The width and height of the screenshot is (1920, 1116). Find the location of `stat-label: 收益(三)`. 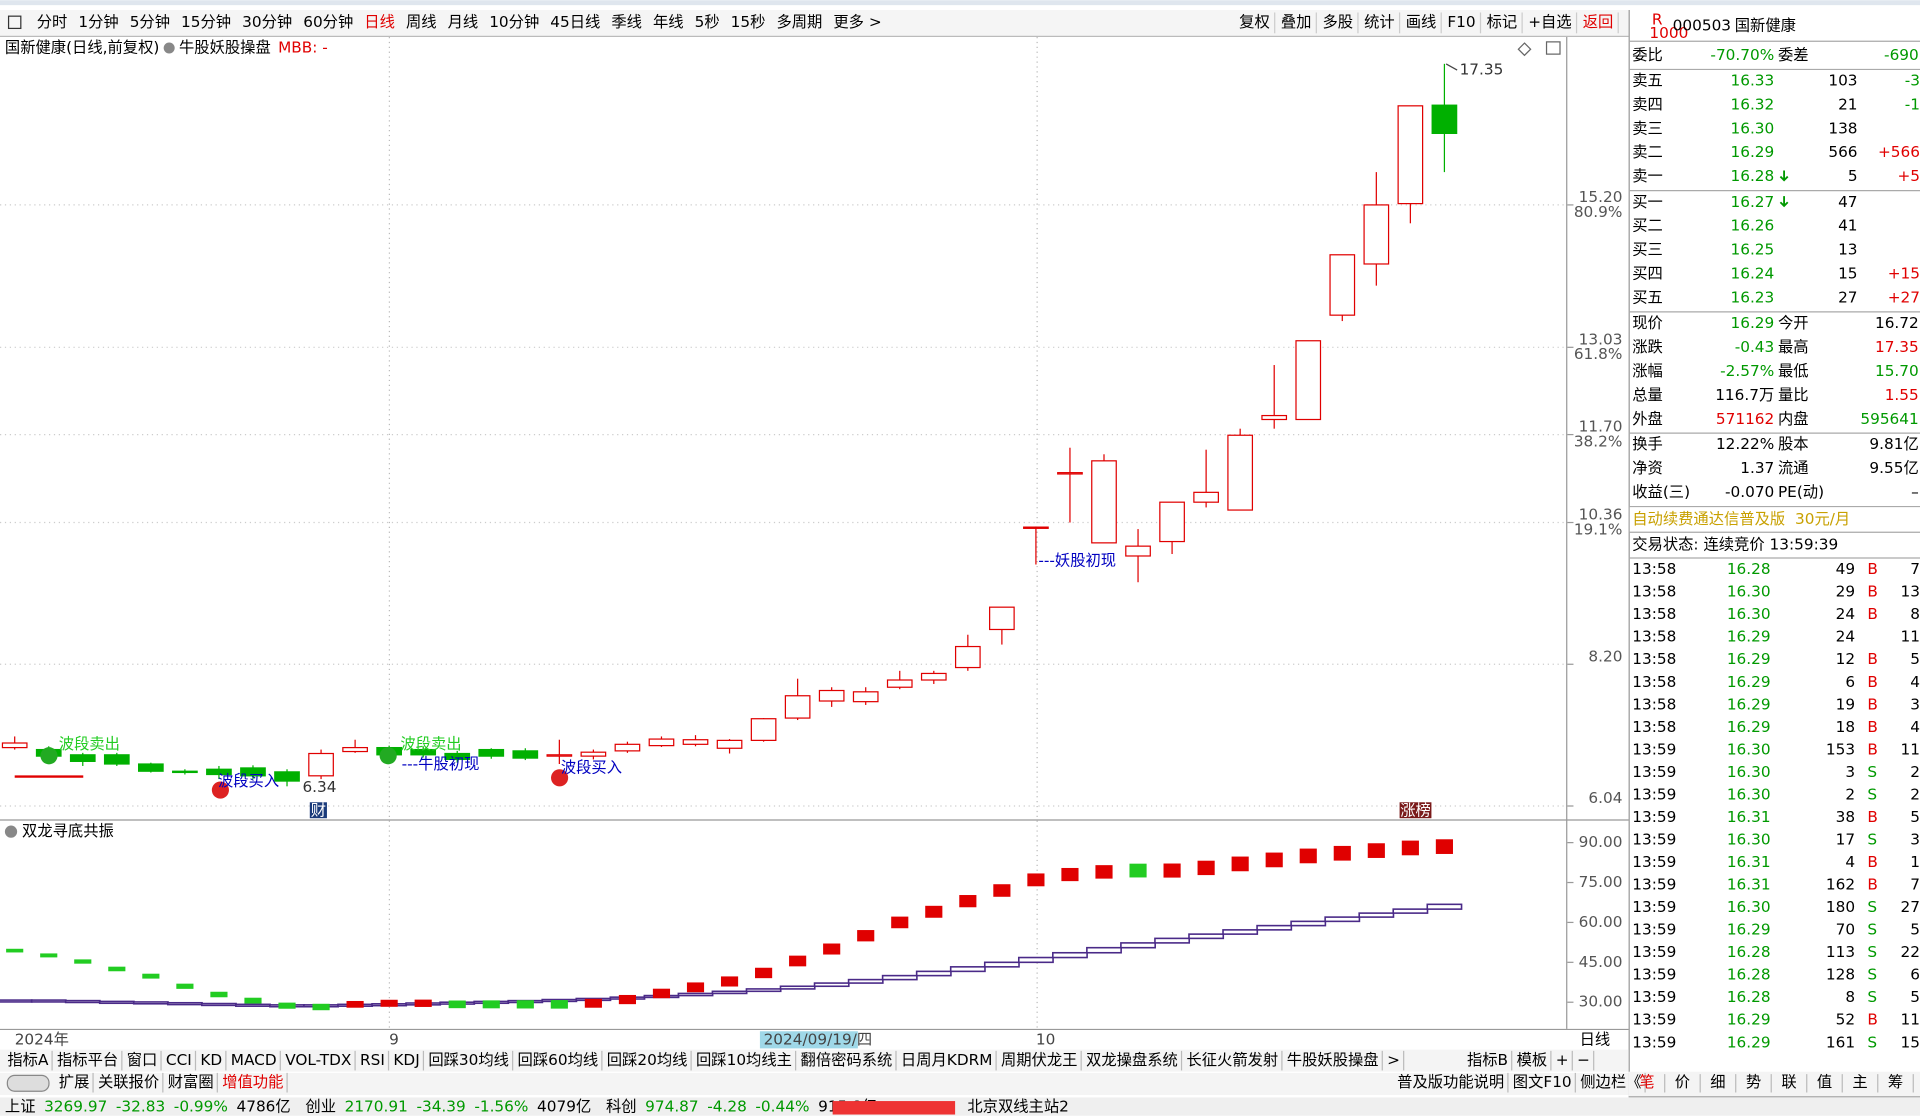

stat-label: 收益(三) is located at coordinates (1661, 492).